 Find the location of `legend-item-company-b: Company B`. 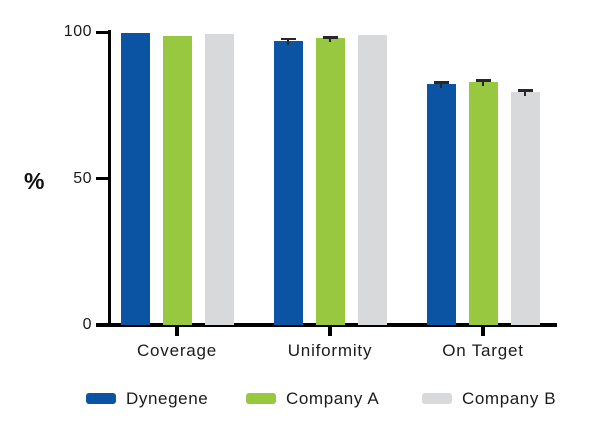

legend-item-company-b: Company B is located at coordinates (497, 399).